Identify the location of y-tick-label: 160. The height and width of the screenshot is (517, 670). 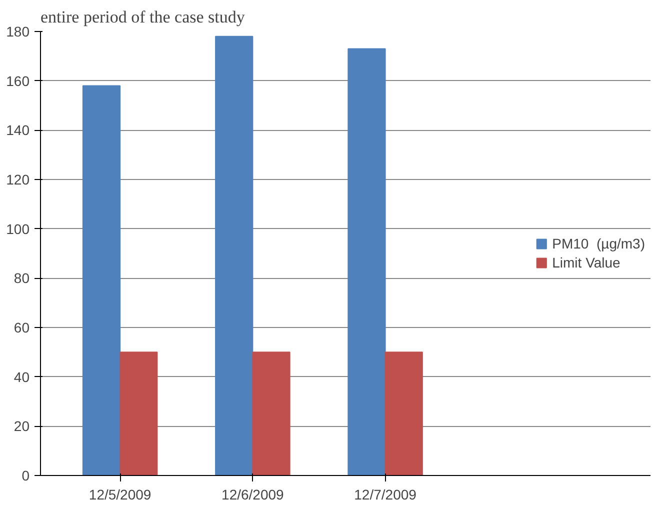
(18, 80).